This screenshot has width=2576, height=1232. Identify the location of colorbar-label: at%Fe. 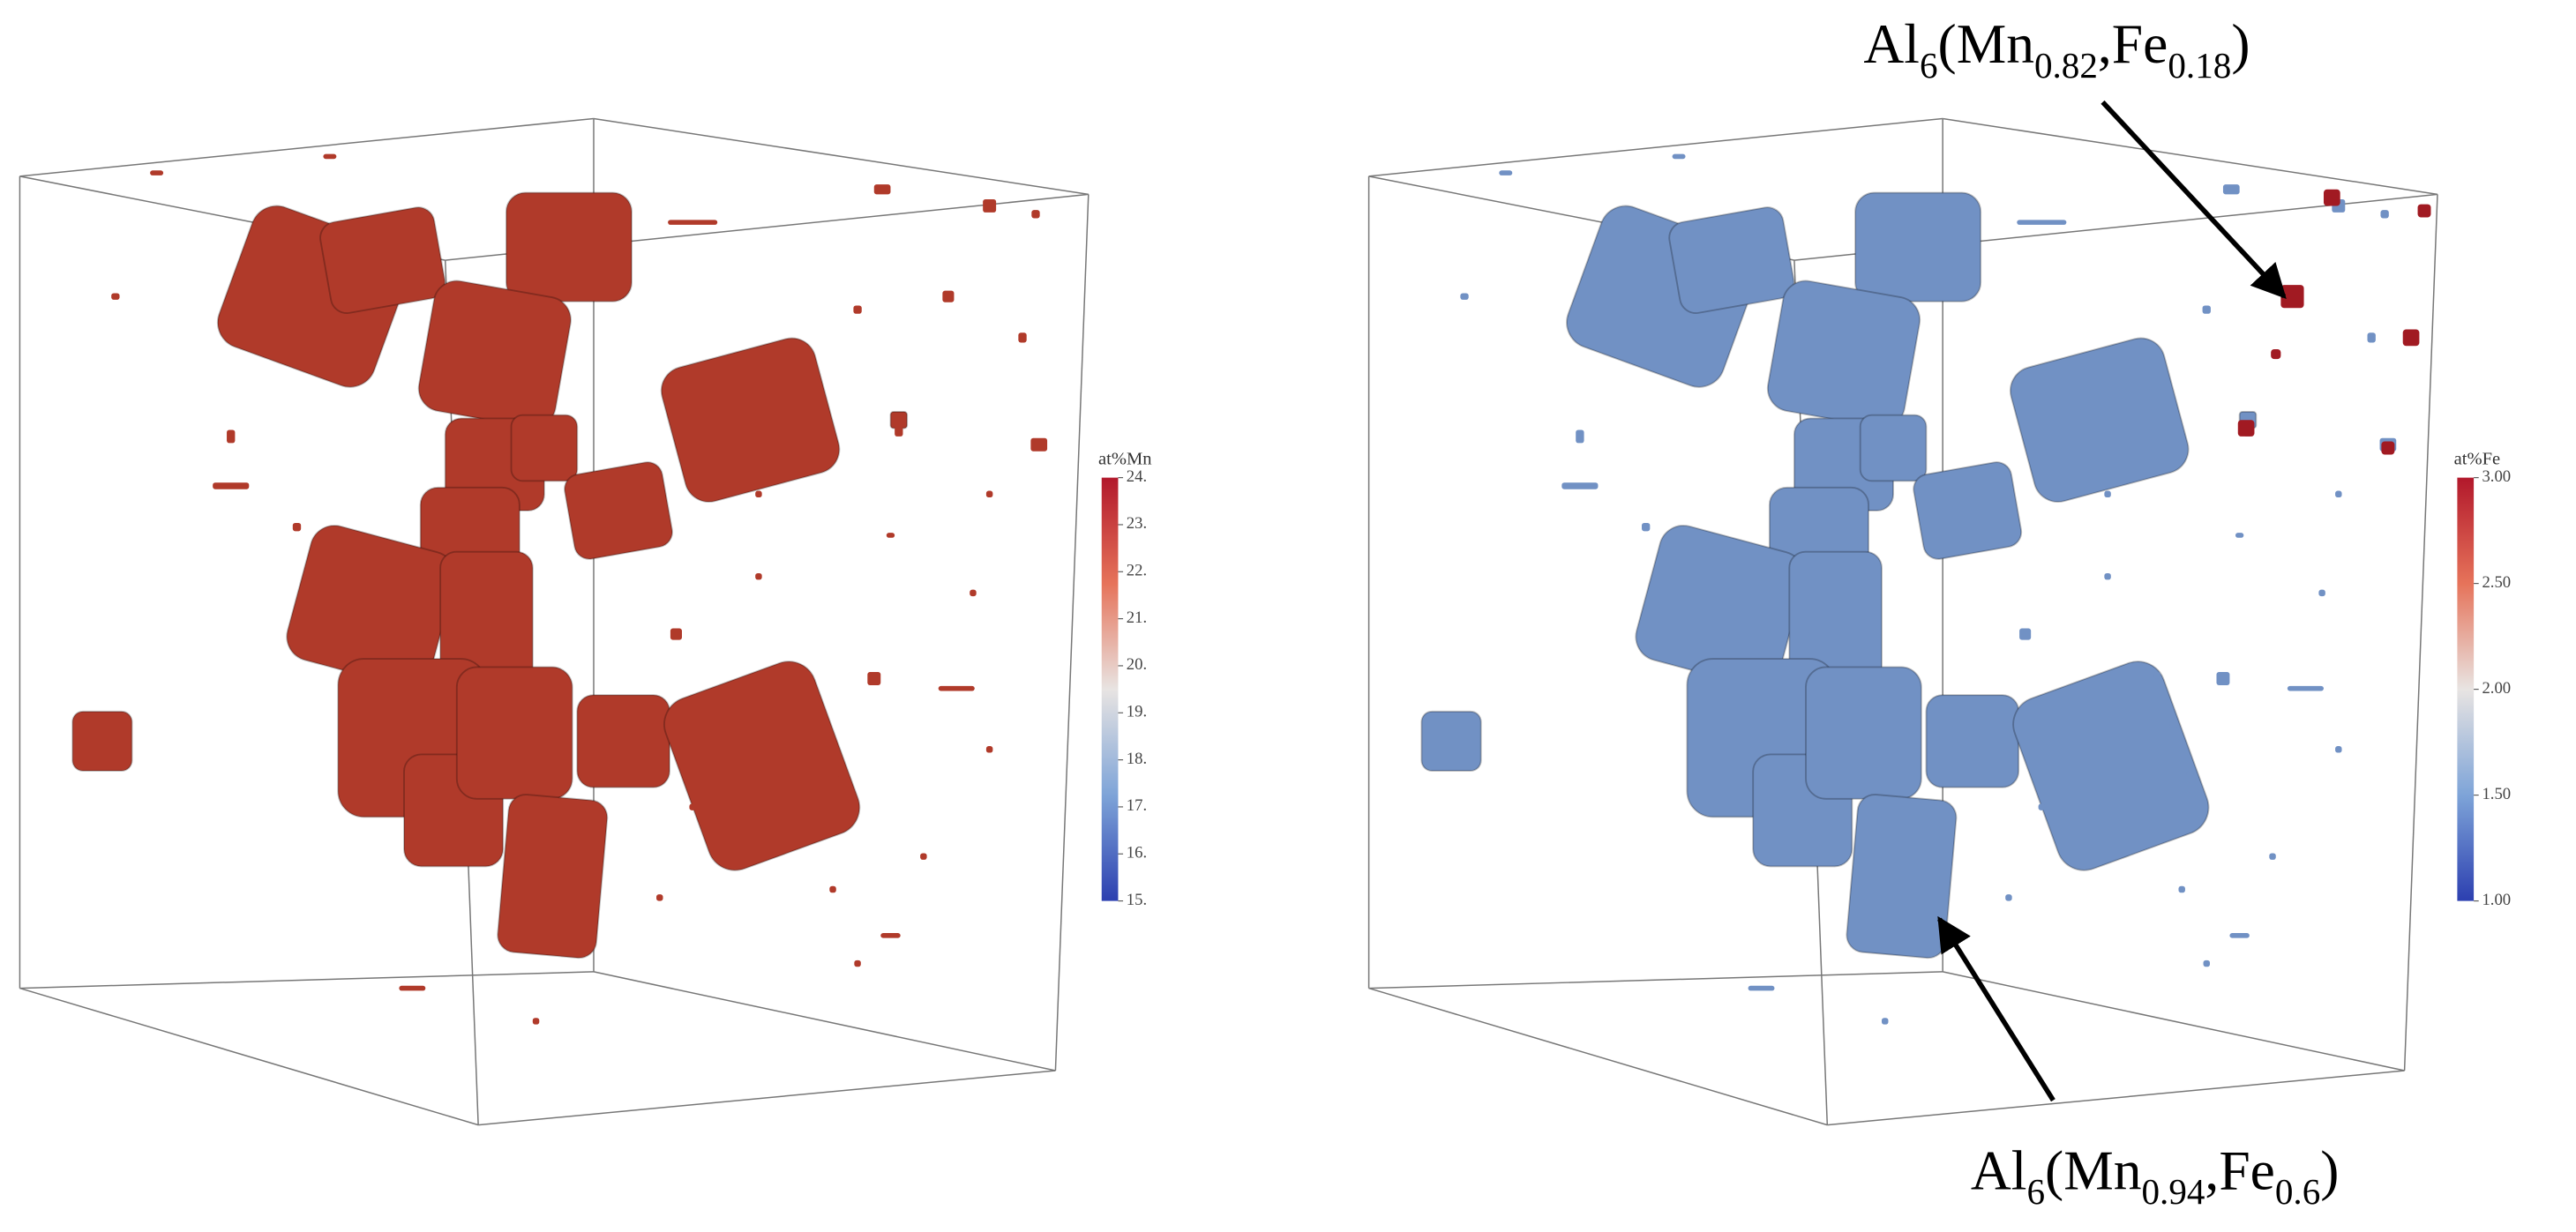
(2478, 459).